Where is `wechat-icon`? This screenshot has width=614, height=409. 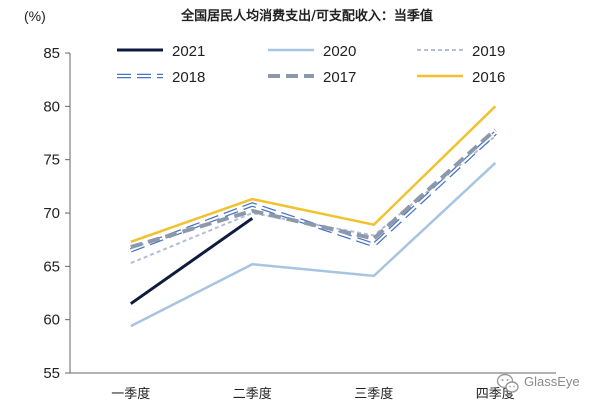 wechat-icon is located at coordinates (507, 383).